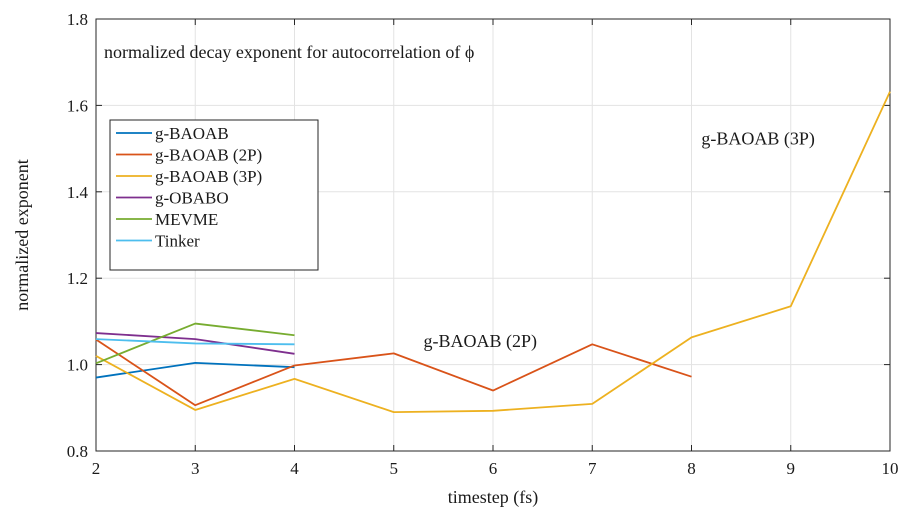 The height and width of the screenshot is (515, 908). What do you see at coordinates (96, 468) in the screenshot?
I see `x-tick-label: 2` at bounding box center [96, 468].